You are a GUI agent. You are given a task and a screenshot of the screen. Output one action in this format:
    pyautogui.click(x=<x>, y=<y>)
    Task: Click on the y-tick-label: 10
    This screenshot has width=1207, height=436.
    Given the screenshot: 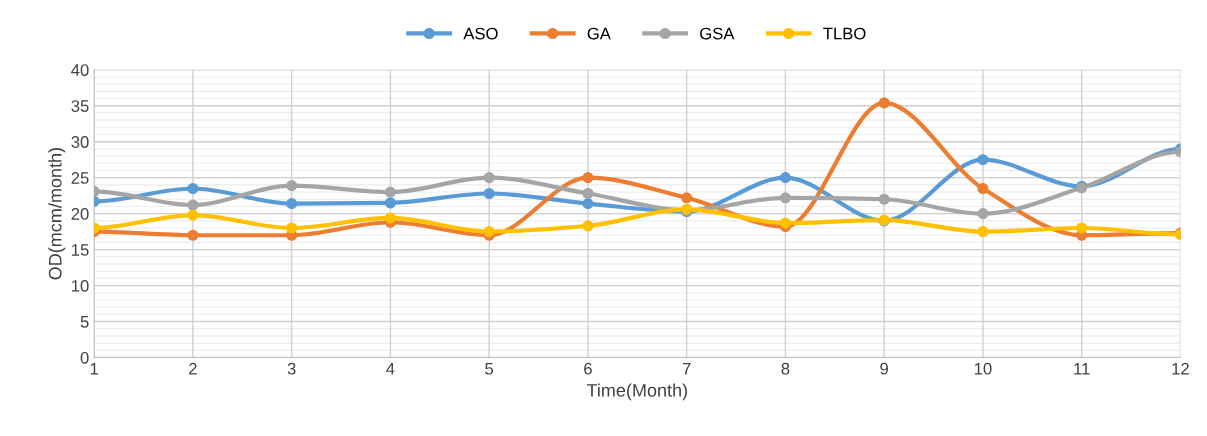 What is the action you would take?
    pyautogui.click(x=80, y=285)
    